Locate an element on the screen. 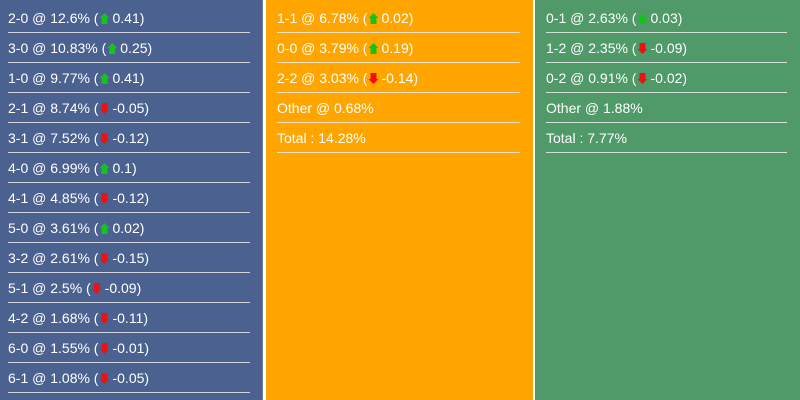 This screenshot has width=800, height=400. other-row: Other @ 0.68% is located at coordinates (398, 108).